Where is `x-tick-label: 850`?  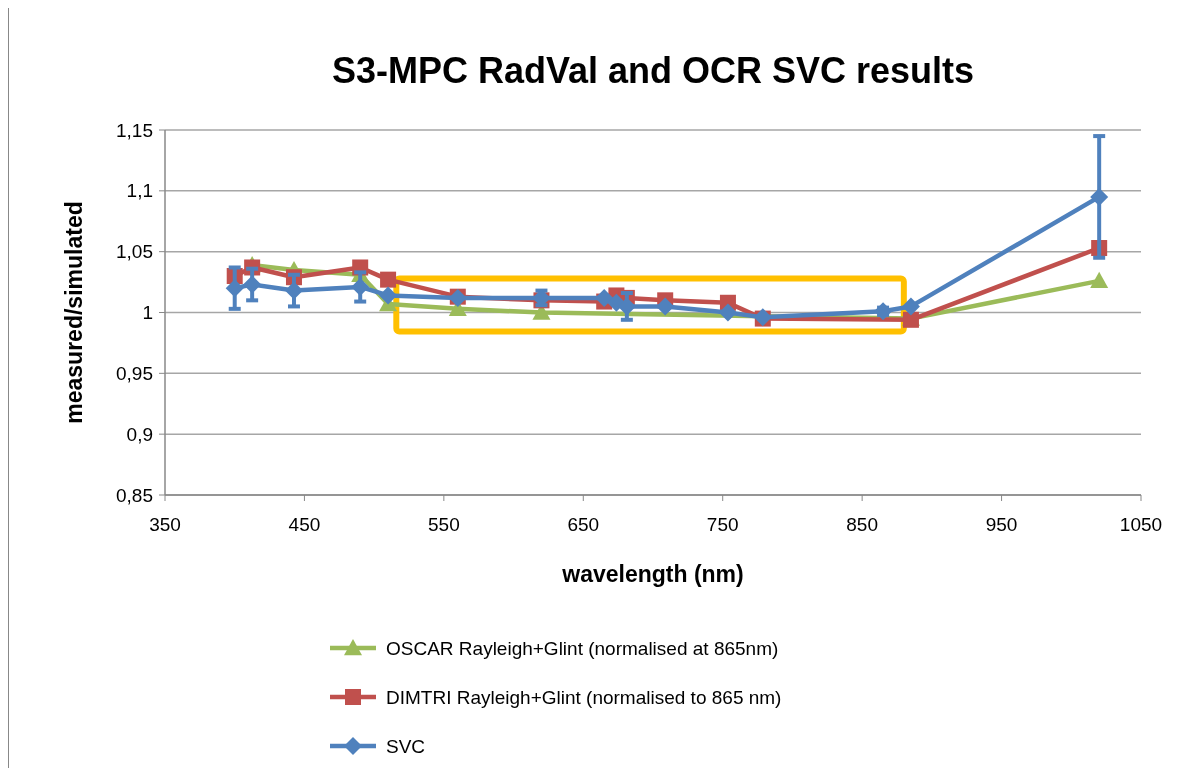 x-tick-label: 850 is located at coordinates (862, 524).